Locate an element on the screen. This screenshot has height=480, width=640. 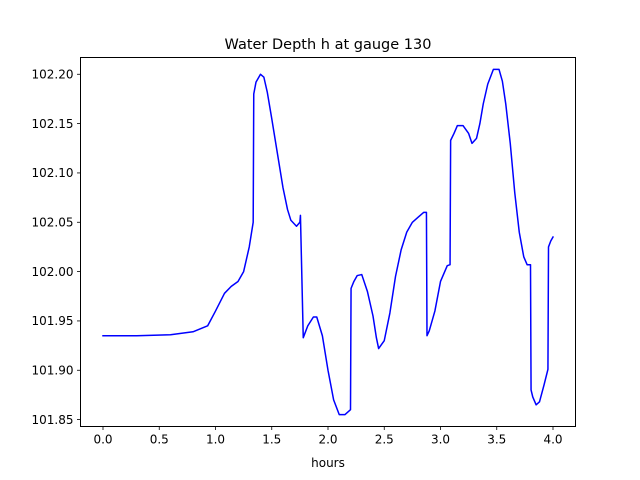
y-tick-label: 102.00 is located at coordinates (53, 272).